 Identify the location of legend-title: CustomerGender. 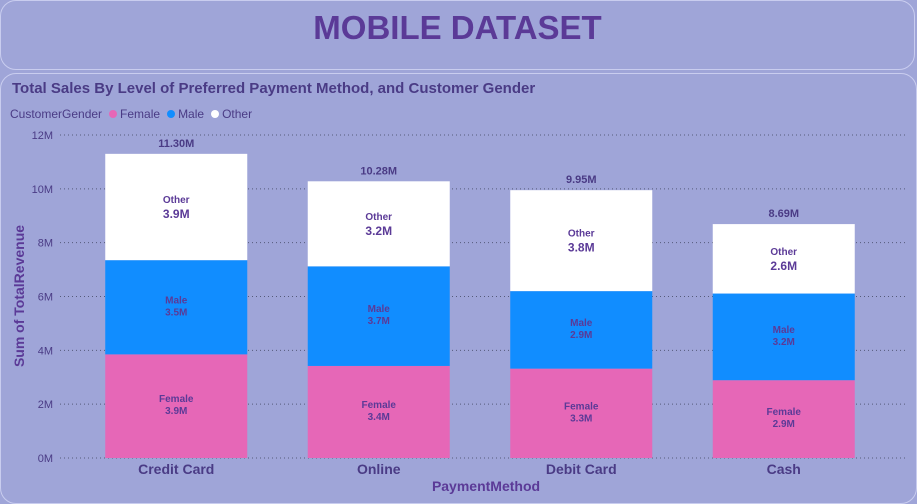
(56, 114).